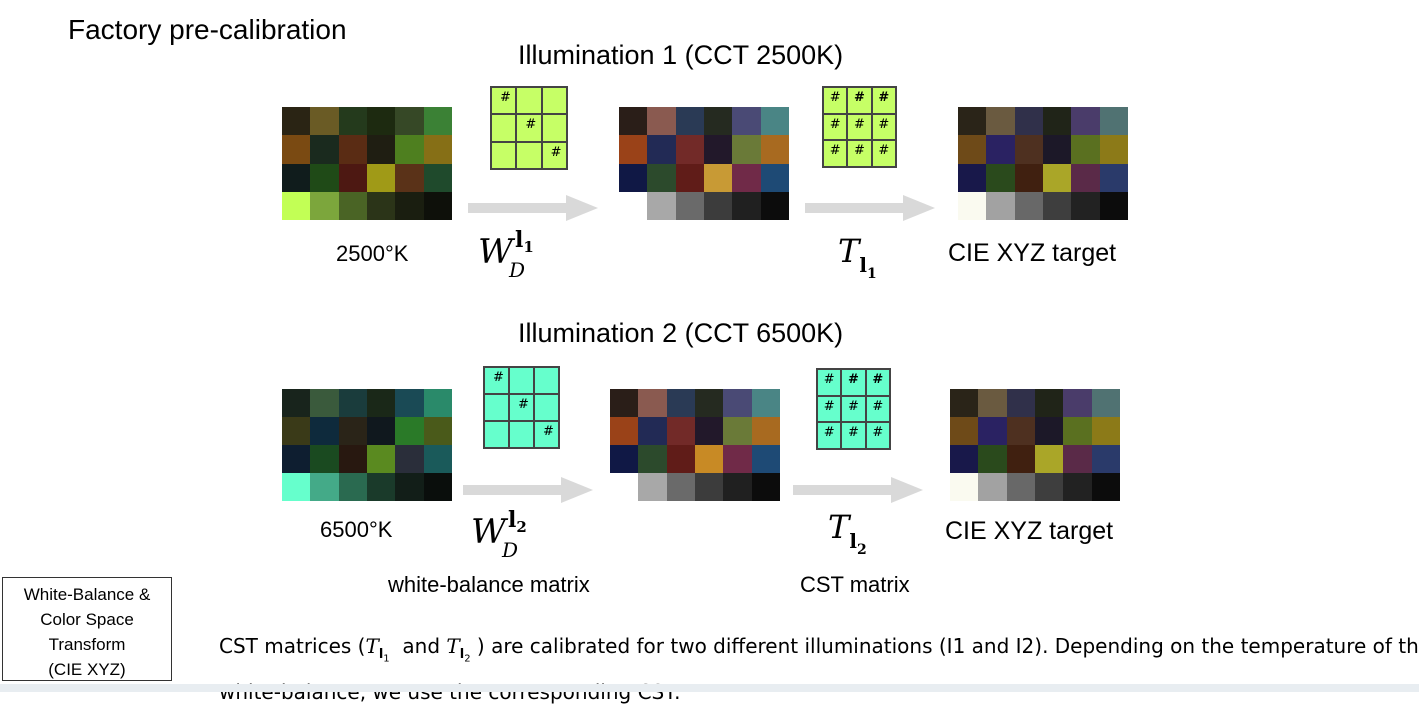  I want to click on cst-symbol-1: Tl1, so click(857, 257).